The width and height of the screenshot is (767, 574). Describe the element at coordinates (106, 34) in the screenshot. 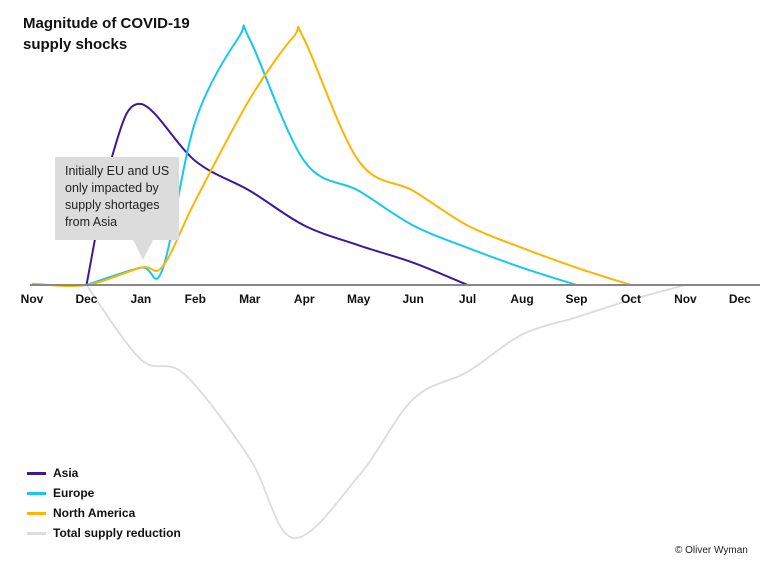

I see `chart-title: Magnitude of COVID-19 supply shocks` at that location.